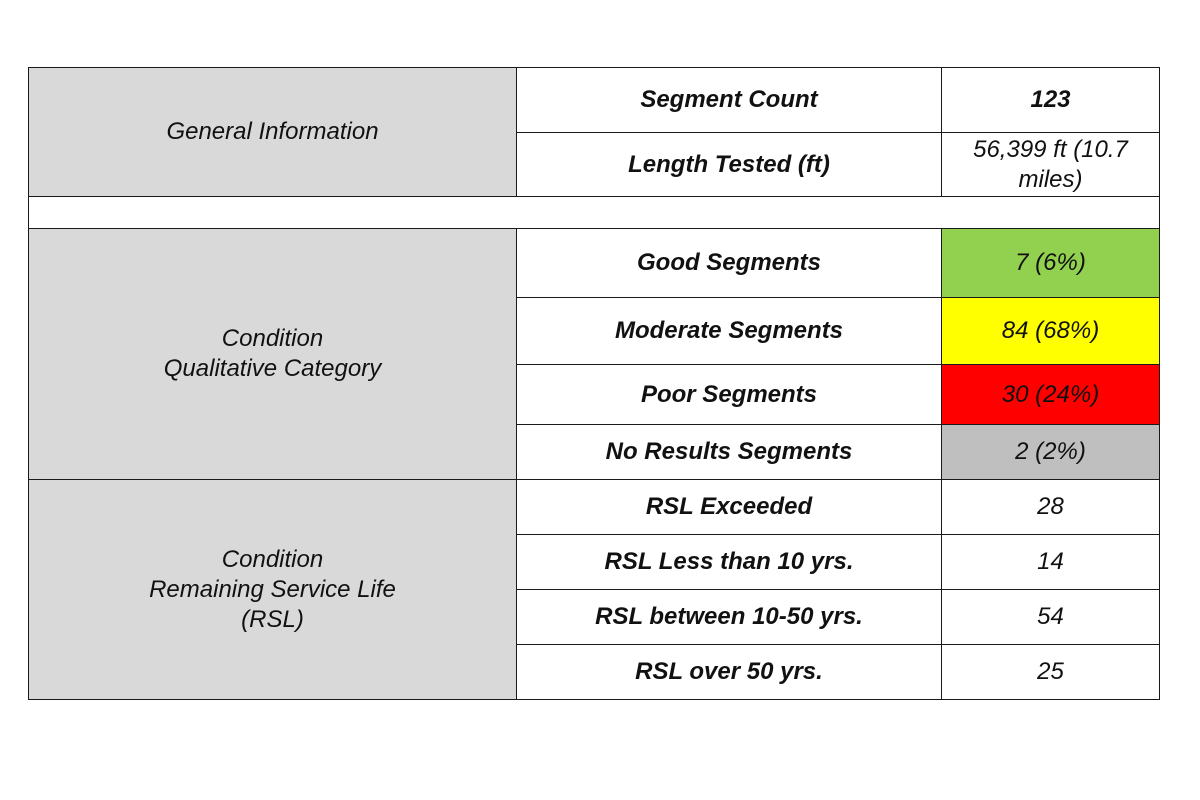 This screenshot has width=1200, height=800. What do you see at coordinates (729, 164) in the screenshot?
I see `length-tested-label: Length Tested (ft)` at bounding box center [729, 164].